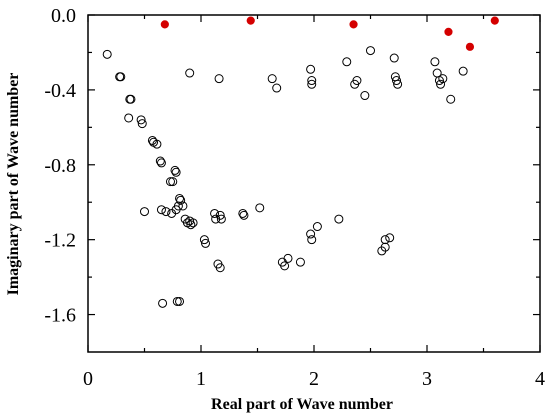 The width and height of the screenshot is (550, 420). What do you see at coordinates (302, 404) in the screenshot?
I see `x-axis-title: Real part of Wave number` at bounding box center [302, 404].